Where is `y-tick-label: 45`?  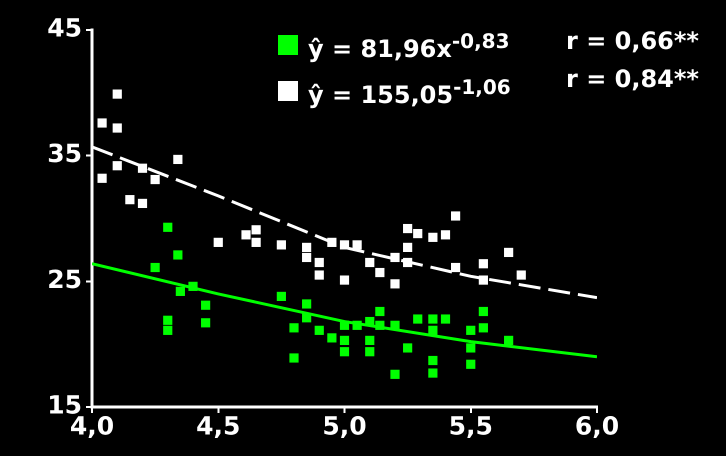
y-tick-label: 45 is located at coordinates (64, 28).